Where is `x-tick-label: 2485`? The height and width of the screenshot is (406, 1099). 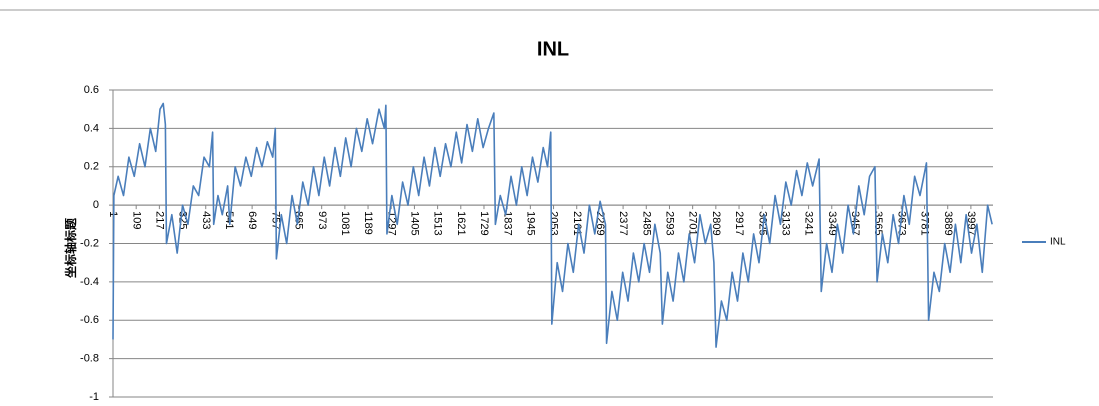
x-tick-label: 2485 is located at coordinates (646, 223).